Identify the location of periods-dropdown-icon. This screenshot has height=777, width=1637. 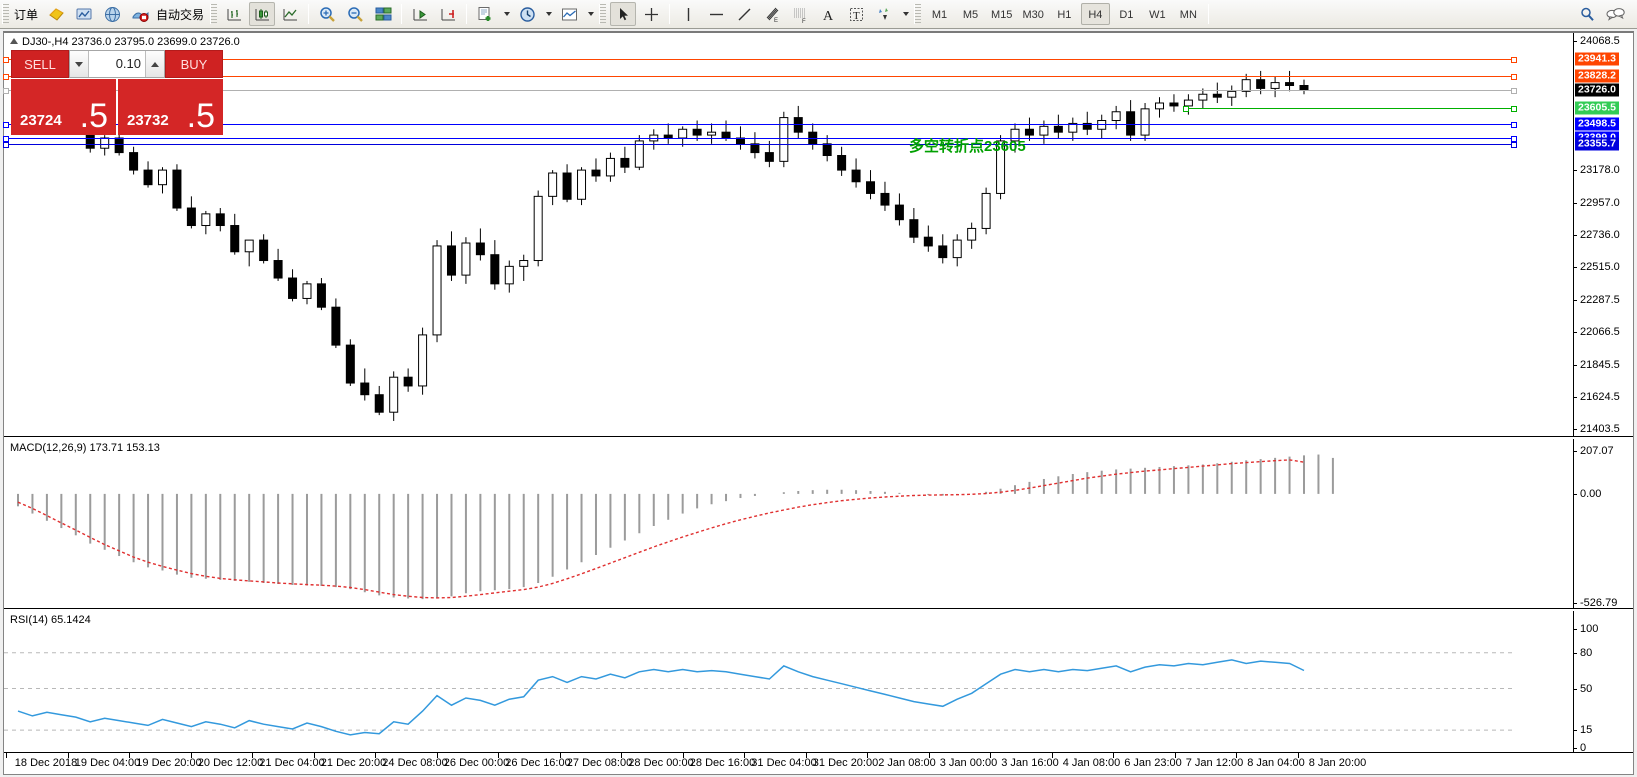
(548, 14).